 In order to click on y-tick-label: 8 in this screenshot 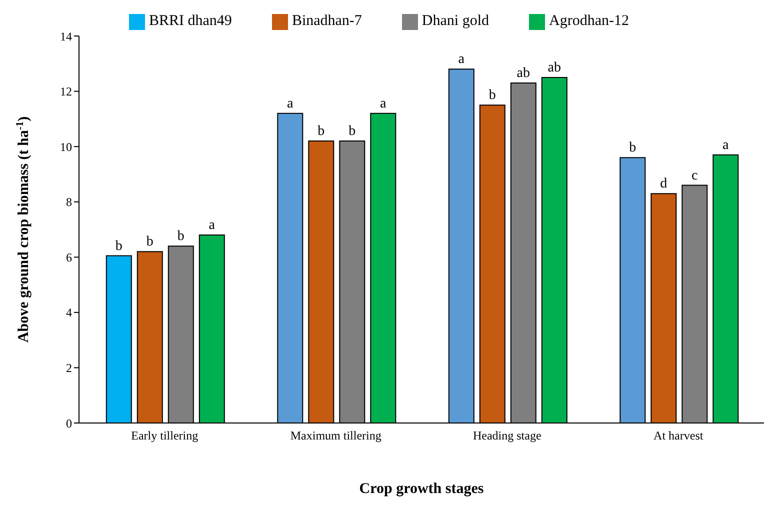, I will do `click(69, 202)`.